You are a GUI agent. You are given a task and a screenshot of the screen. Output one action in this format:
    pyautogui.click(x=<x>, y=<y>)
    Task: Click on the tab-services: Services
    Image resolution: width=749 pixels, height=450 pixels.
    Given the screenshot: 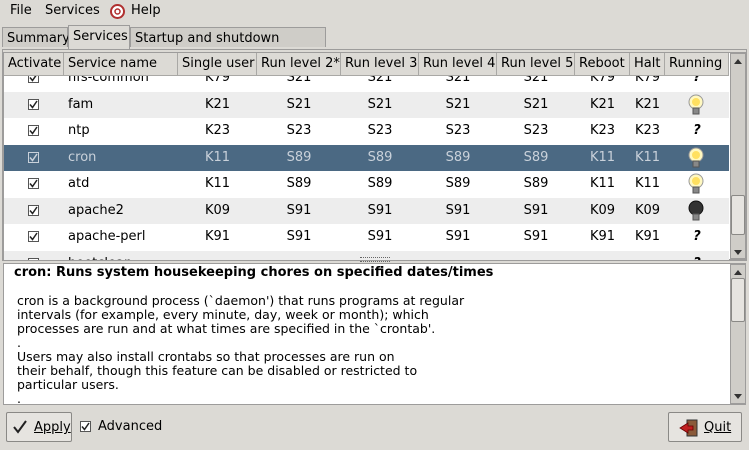 What is the action you would take?
    pyautogui.click(x=99, y=37)
    